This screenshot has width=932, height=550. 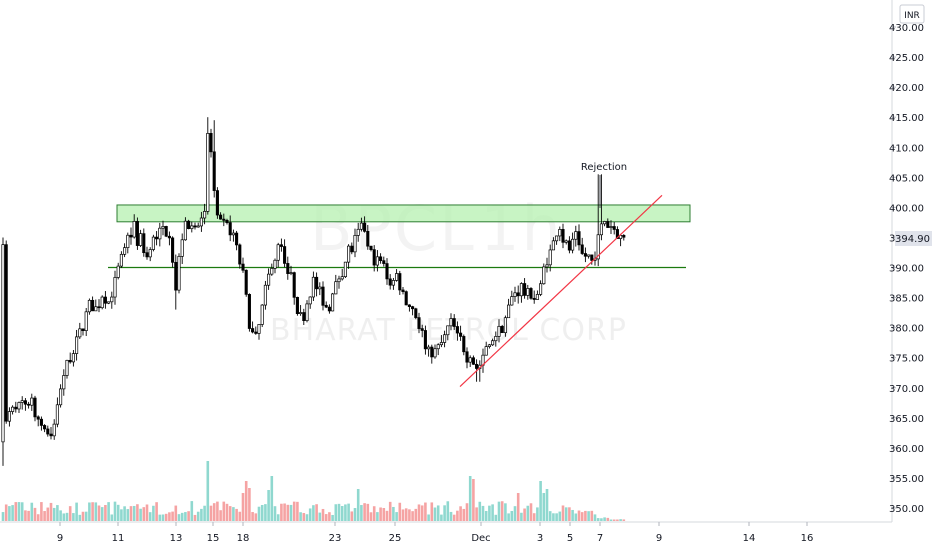 I want to click on time-tick-label: 11, so click(x=118, y=538).